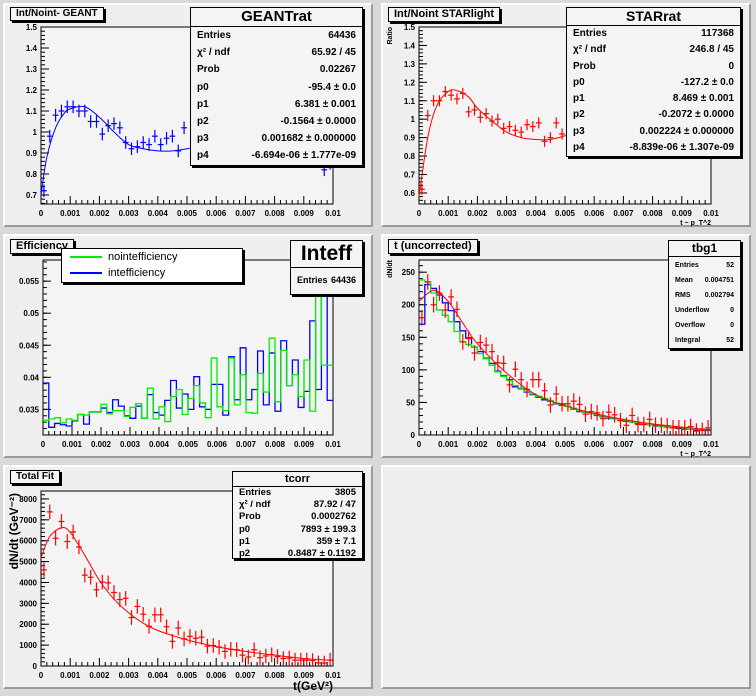 The height and width of the screenshot is (696, 756). What do you see at coordinates (276, 138) in the screenshot?
I see `stats-row: p3 0.001682 ± 0.000000` at bounding box center [276, 138].